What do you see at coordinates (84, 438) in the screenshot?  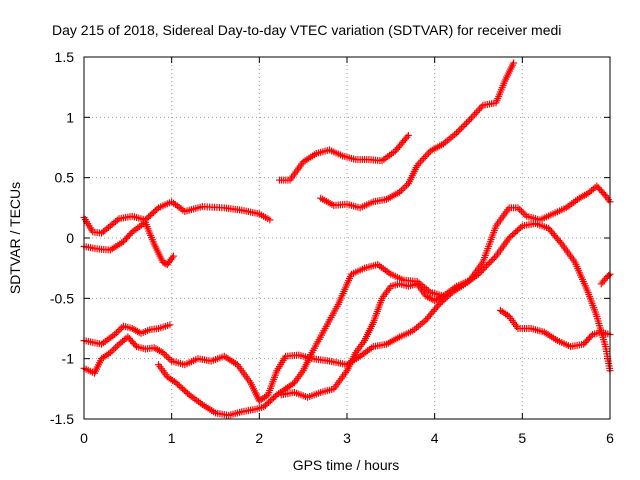 I see `x-tick-label: 0` at bounding box center [84, 438].